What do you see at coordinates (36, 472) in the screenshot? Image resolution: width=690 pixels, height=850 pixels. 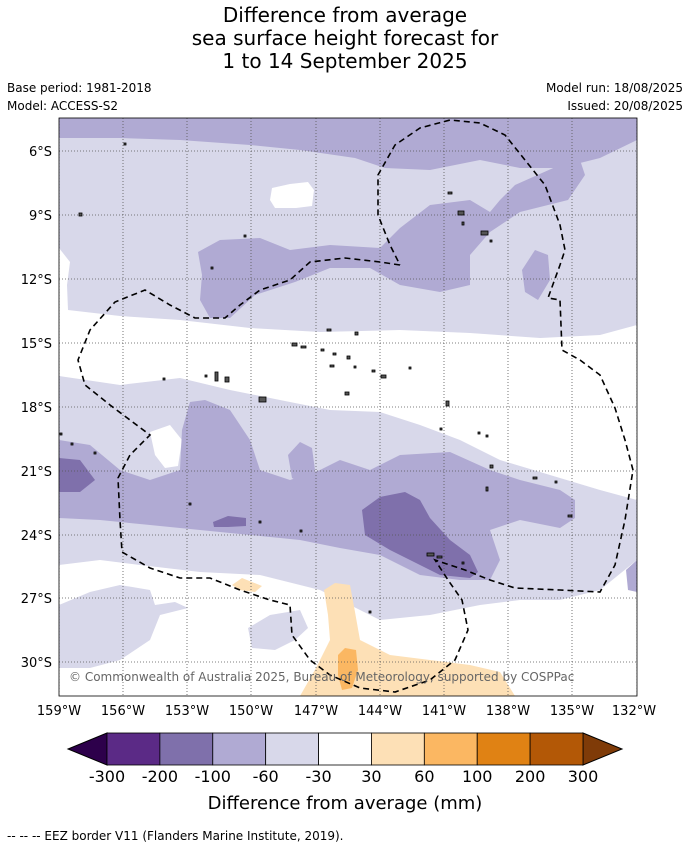 I see `lat-label: 21°S` at bounding box center [36, 472].